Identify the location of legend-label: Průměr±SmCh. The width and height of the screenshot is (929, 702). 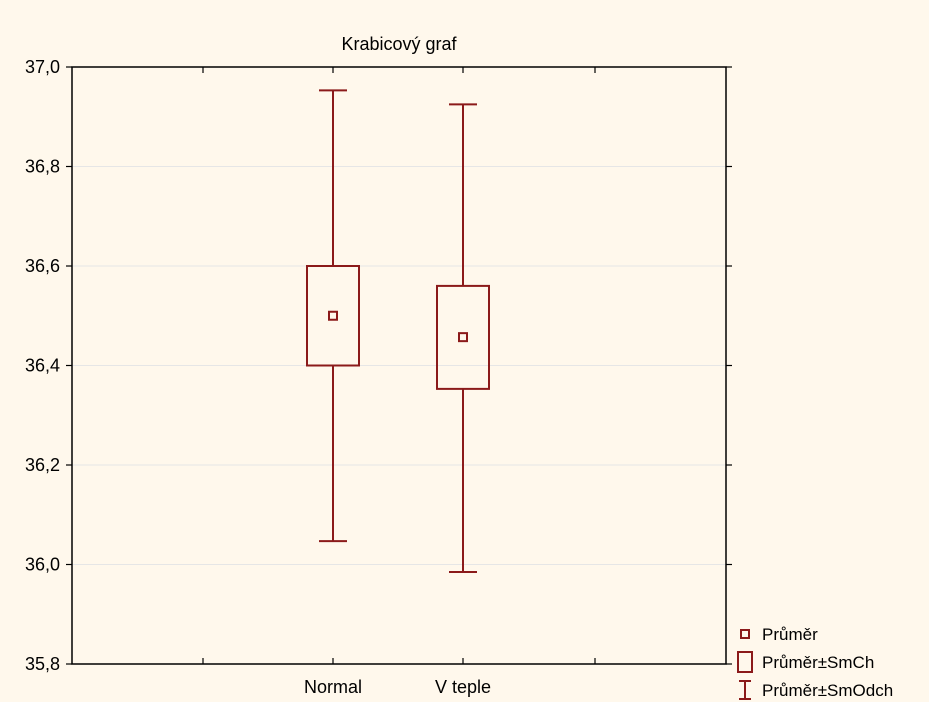
(818, 662).